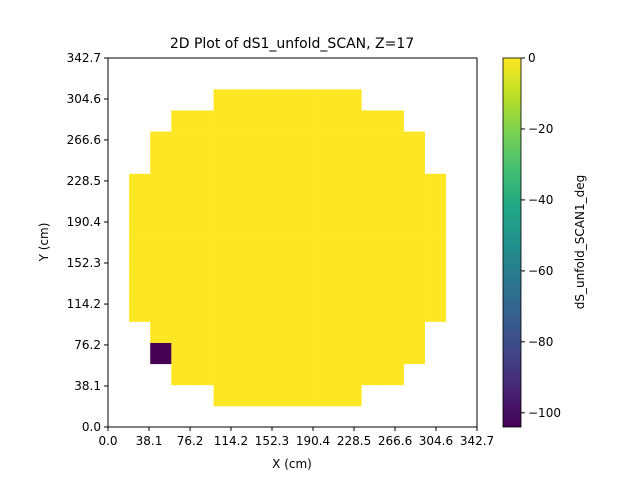 Image resolution: width=640 pixels, height=480 pixels. Describe the element at coordinates (161, 353) in the screenshot. I see `heatmap-cell-outlier` at that location.